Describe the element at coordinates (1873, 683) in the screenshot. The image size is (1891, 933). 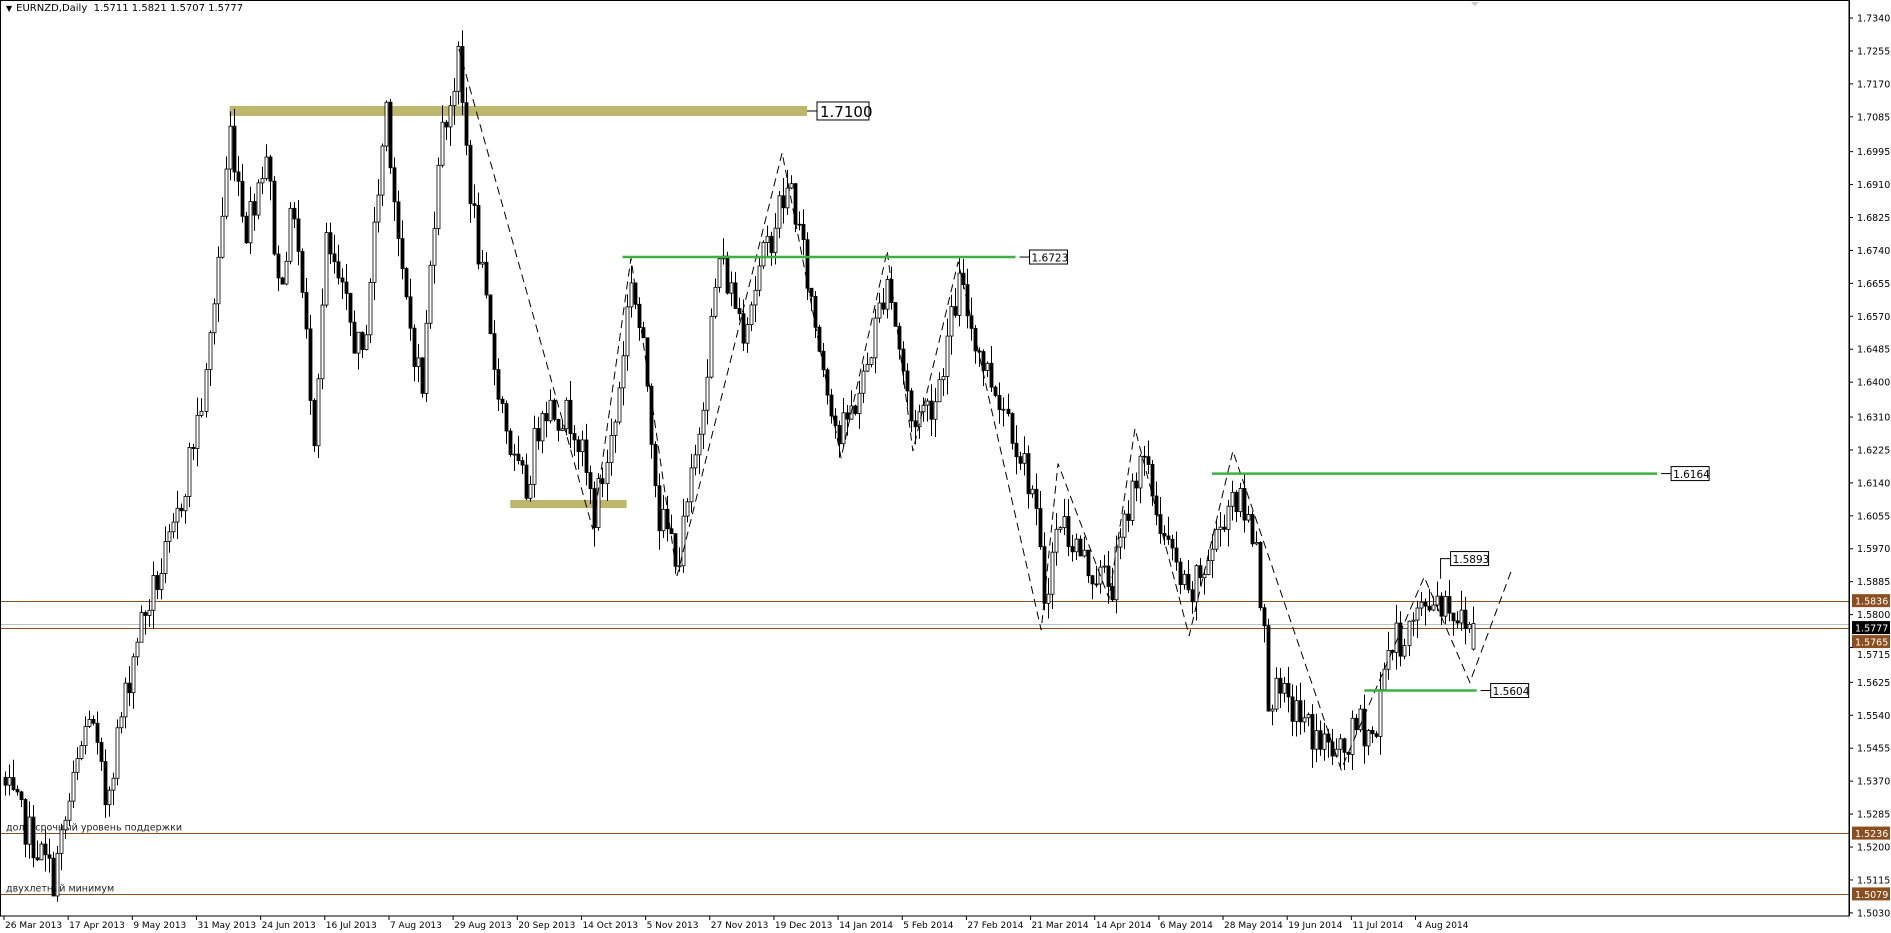
I see `y-tick-label: 1.5625` at that location.